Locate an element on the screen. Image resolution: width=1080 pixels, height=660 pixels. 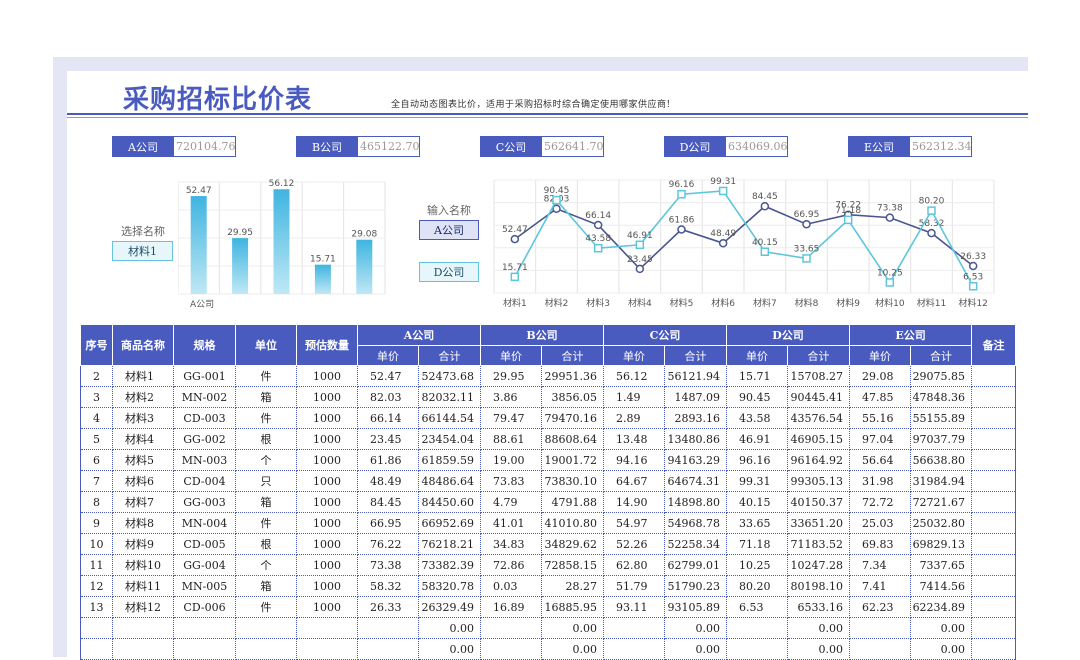
table-cell: 66.95 is located at coordinates (388, 523).